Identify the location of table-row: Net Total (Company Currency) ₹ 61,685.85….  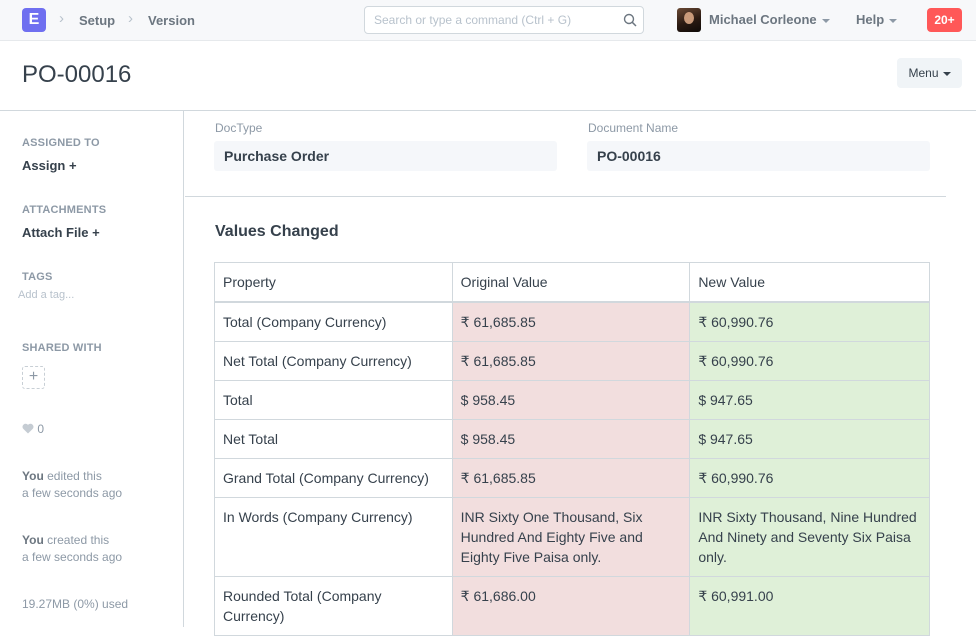
(572, 361).